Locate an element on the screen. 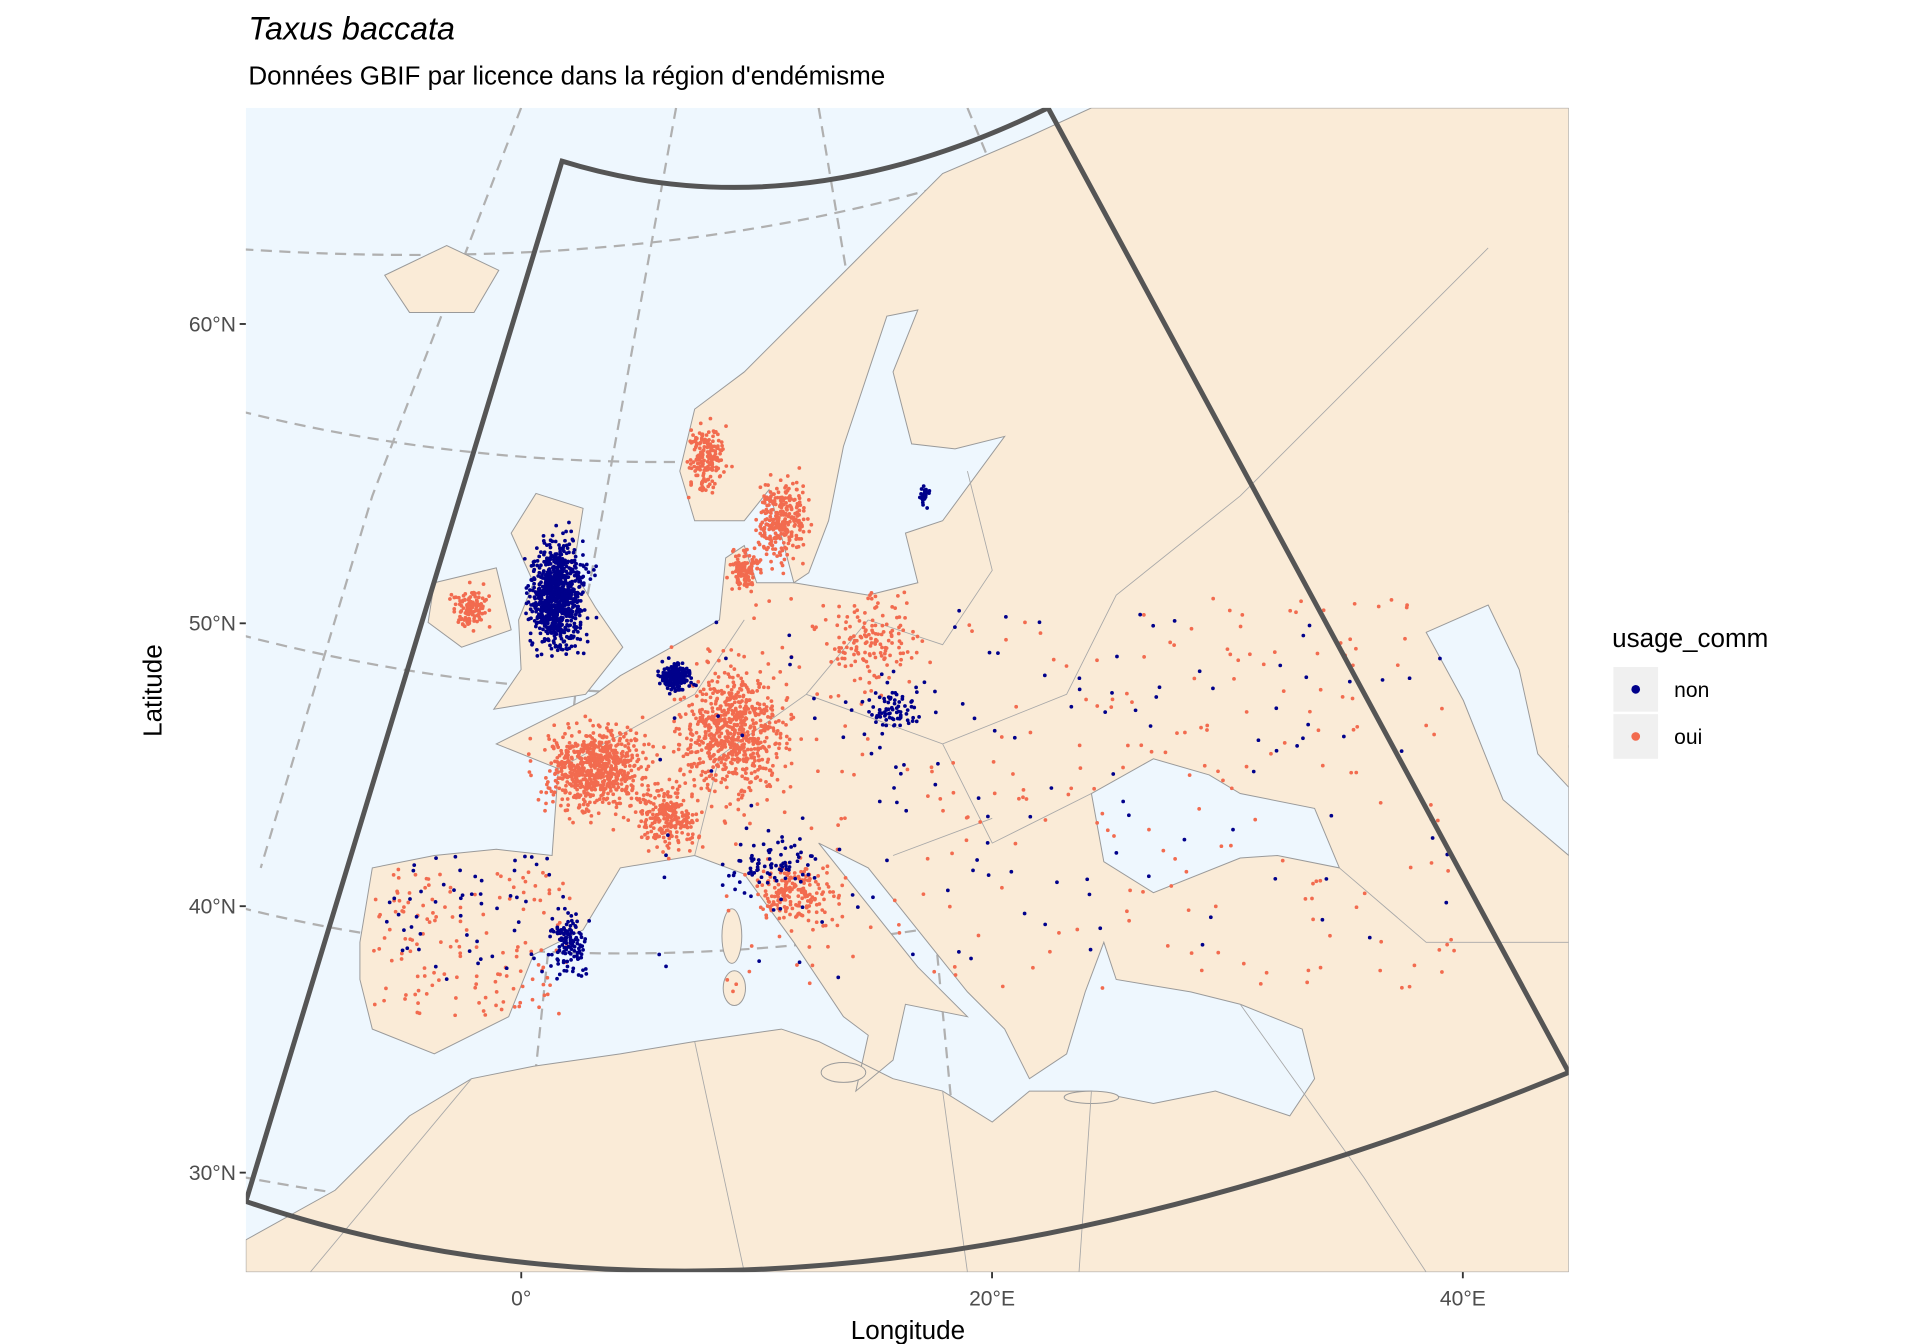 Image resolution: width=1920 pixels, height=1344 pixels. land-island is located at coordinates (732, 936).